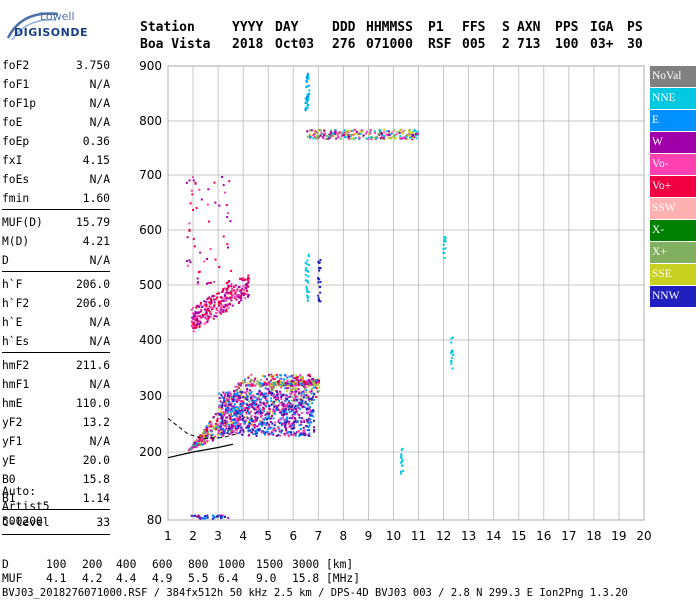 This screenshot has height=600, width=700. What do you see at coordinates (287, 27) in the screenshot?
I see `header-label: DAY` at bounding box center [287, 27].